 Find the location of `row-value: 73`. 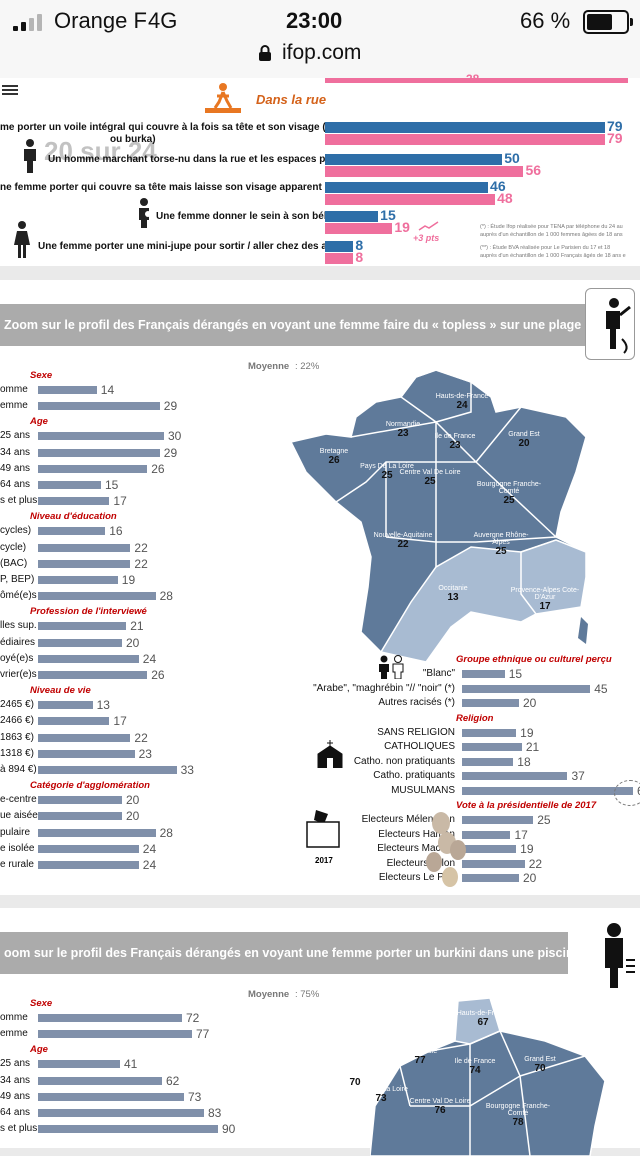

row-value: 73 is located at coordinates (195, 1096).